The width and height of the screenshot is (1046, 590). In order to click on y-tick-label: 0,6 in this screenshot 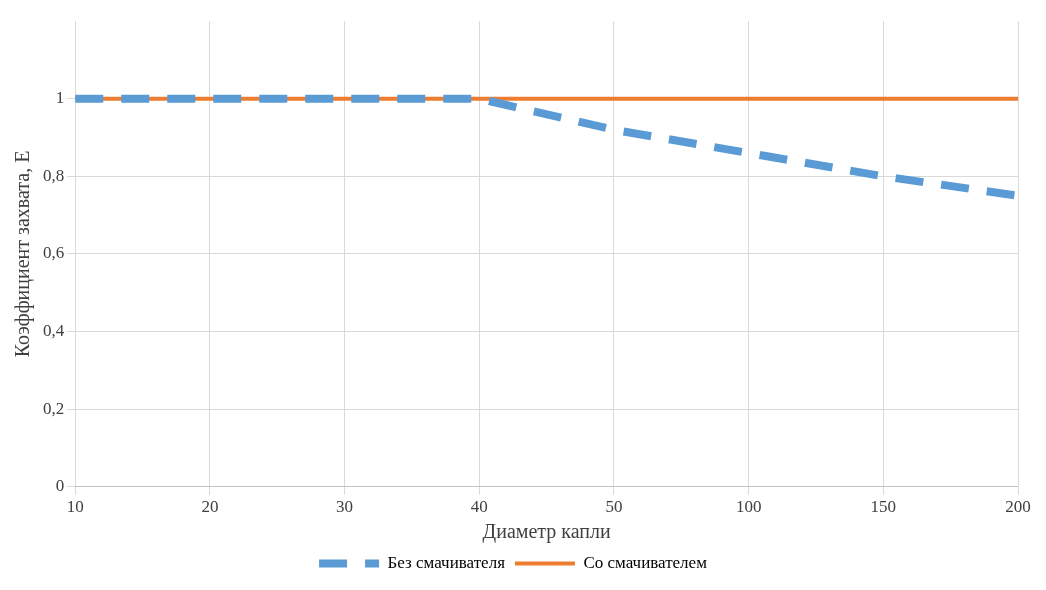, I will do `click(54, 253)`.